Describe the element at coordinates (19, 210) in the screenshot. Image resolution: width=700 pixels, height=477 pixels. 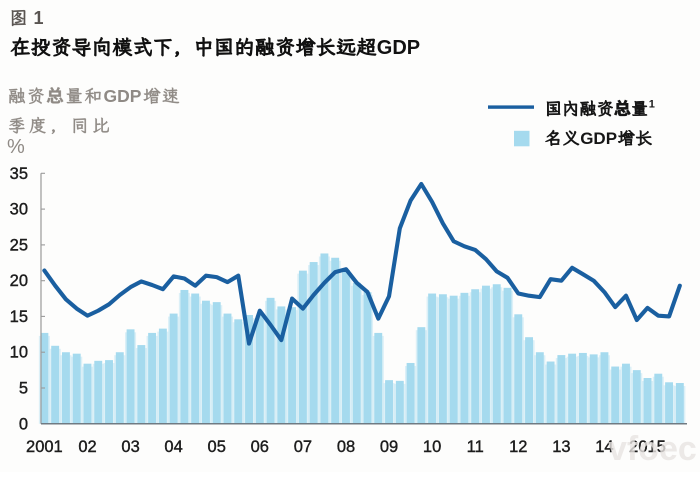
I see `svg-text: 30` at that location.